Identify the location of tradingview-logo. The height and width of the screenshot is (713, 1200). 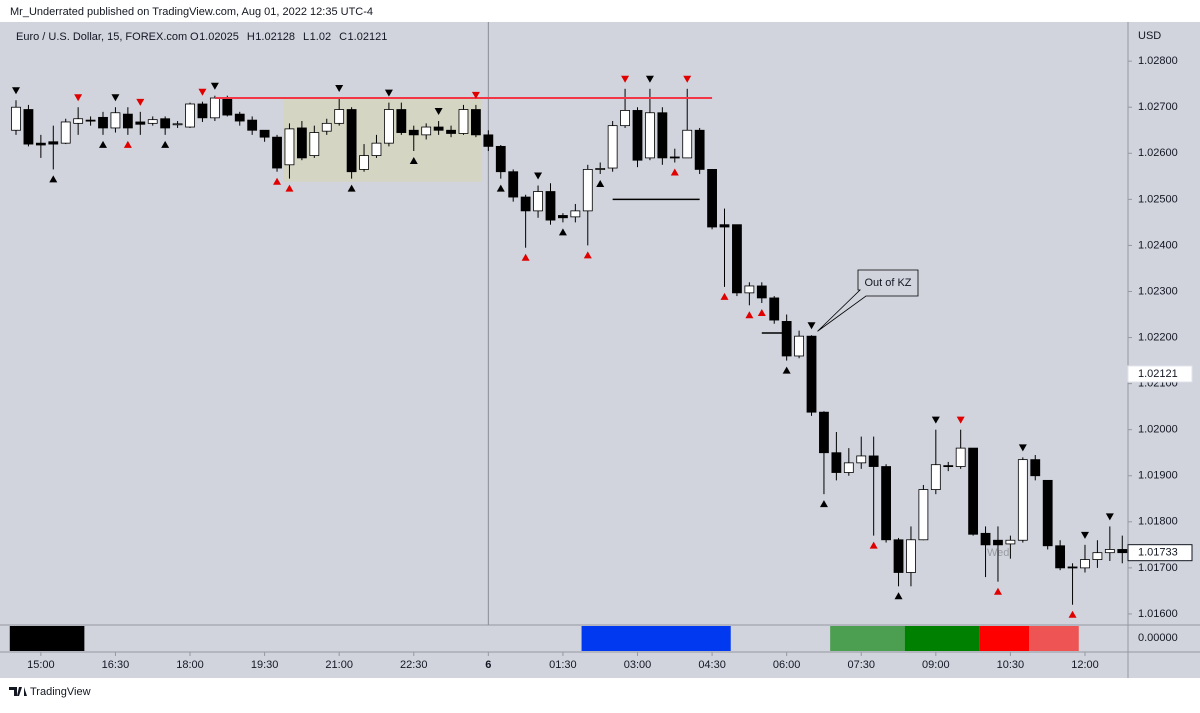
(18, 691).